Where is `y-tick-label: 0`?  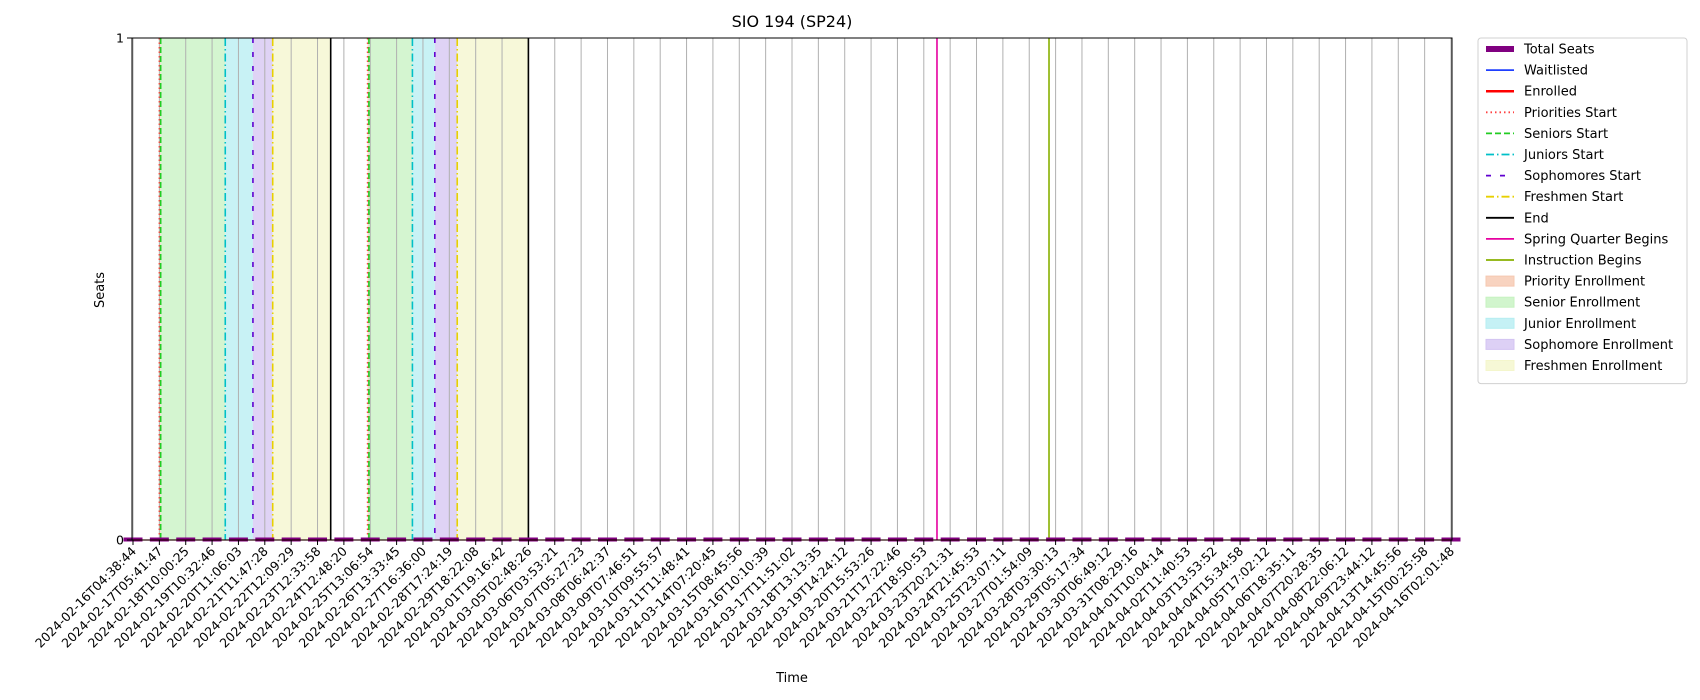 y-tick-label: 0 is located at coordinates (120, 540).